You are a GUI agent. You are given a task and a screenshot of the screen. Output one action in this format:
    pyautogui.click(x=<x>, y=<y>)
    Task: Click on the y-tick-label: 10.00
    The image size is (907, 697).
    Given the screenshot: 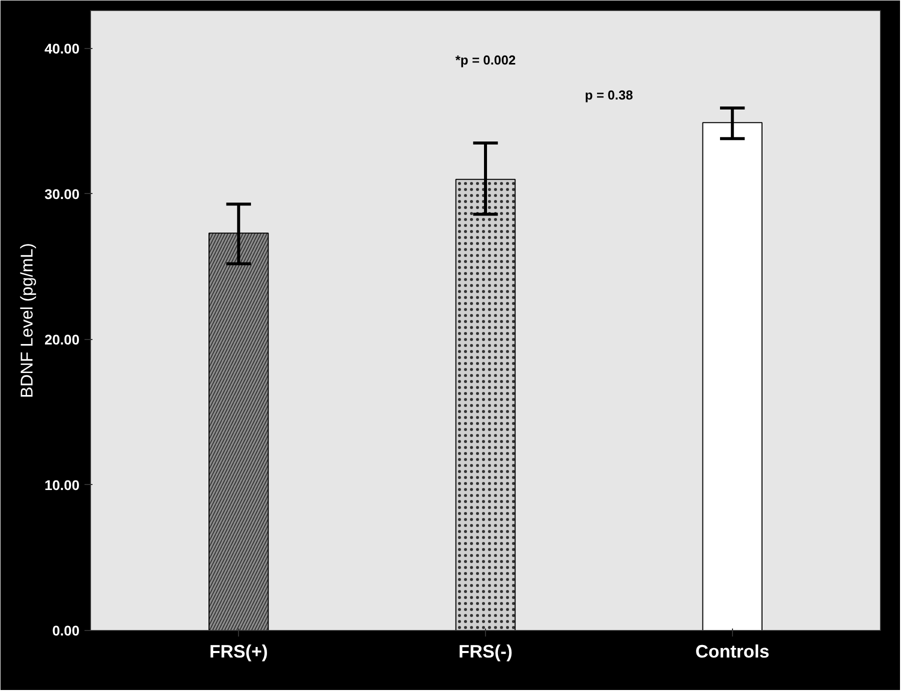 What is the action you would take?
    pyautogui.click(x=62, y=484)
    